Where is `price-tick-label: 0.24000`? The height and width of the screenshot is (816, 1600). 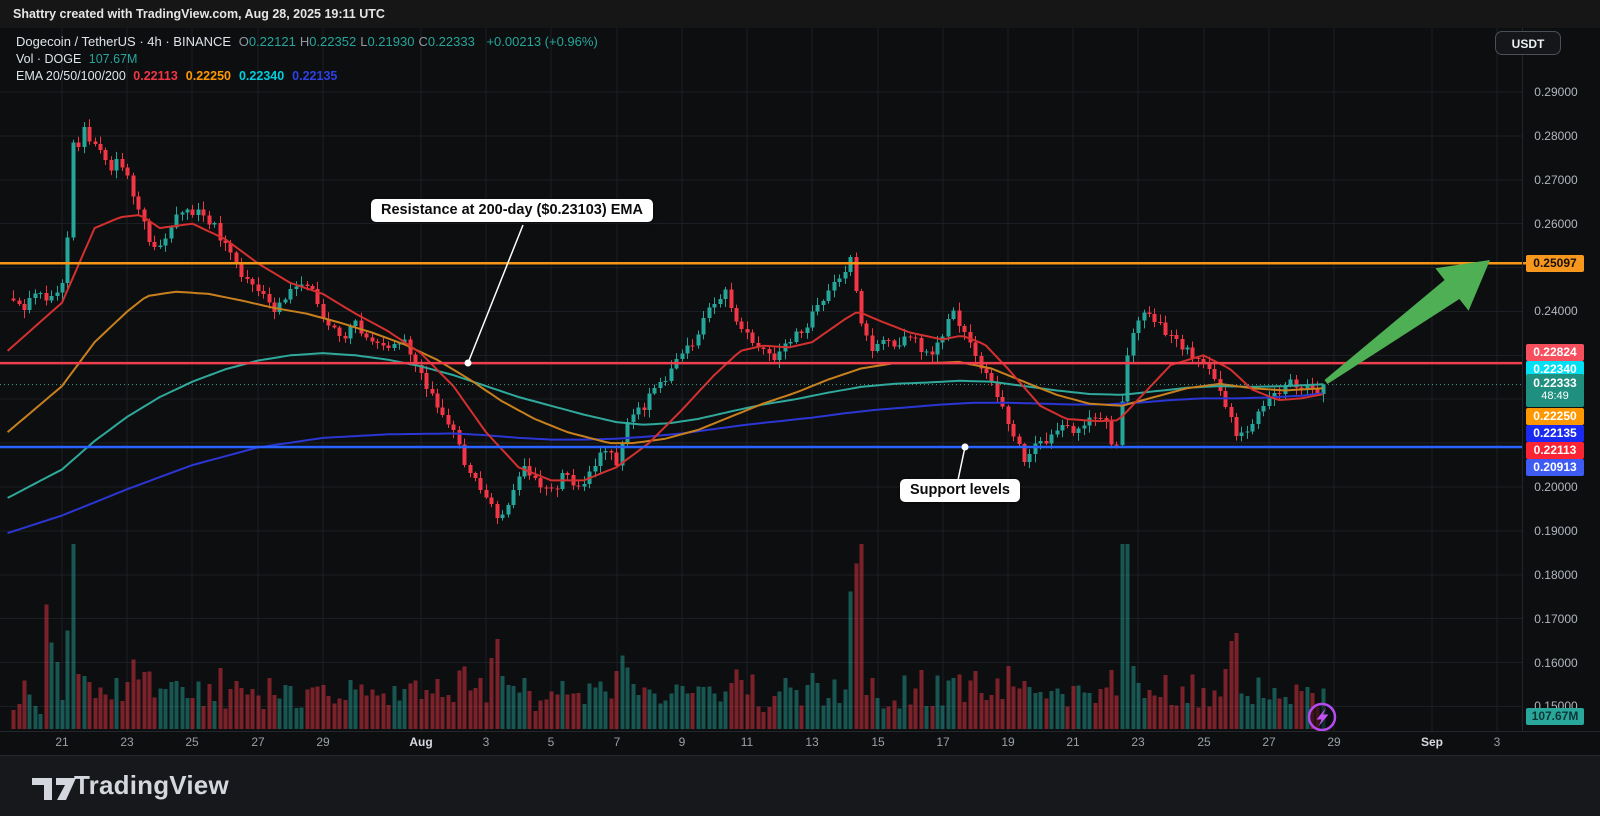 price-tick-label: 0.24000 is located at coordinates (1556, 311).